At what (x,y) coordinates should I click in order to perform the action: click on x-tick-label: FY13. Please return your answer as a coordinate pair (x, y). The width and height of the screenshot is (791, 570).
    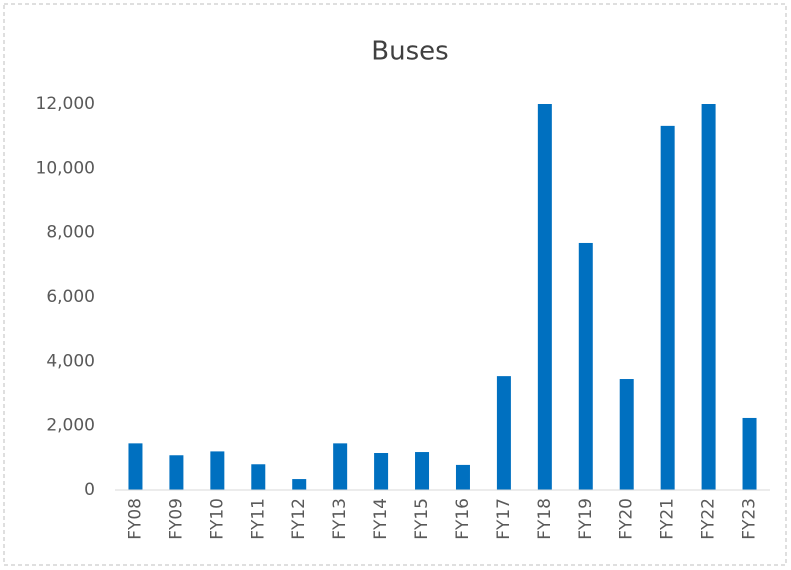
    Looking at the image, I should click on (340, 519).